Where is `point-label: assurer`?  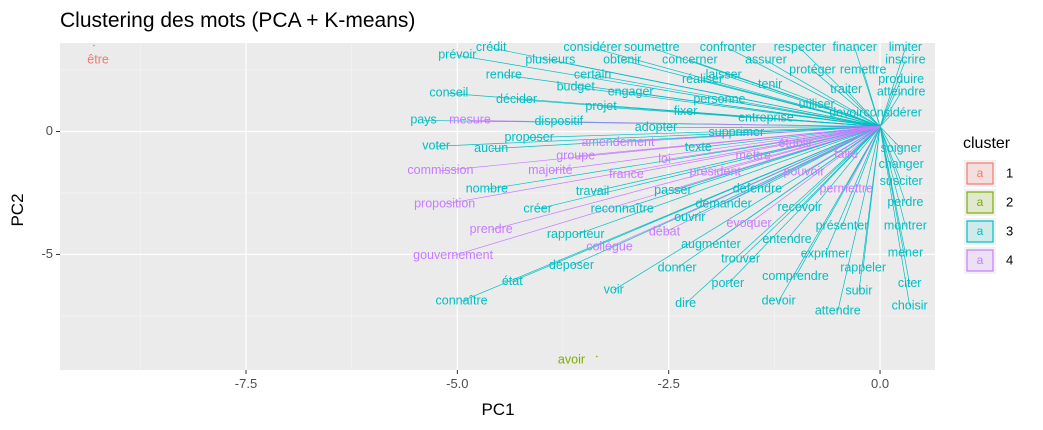
point-label: assurer is located at coordinates (766, 60).